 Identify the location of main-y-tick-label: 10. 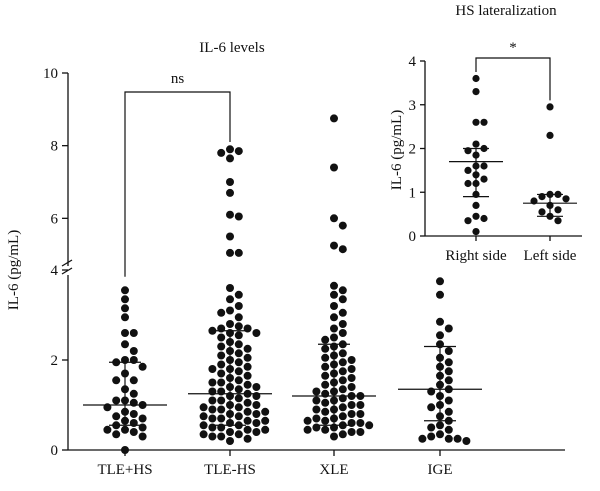
(50, 74).